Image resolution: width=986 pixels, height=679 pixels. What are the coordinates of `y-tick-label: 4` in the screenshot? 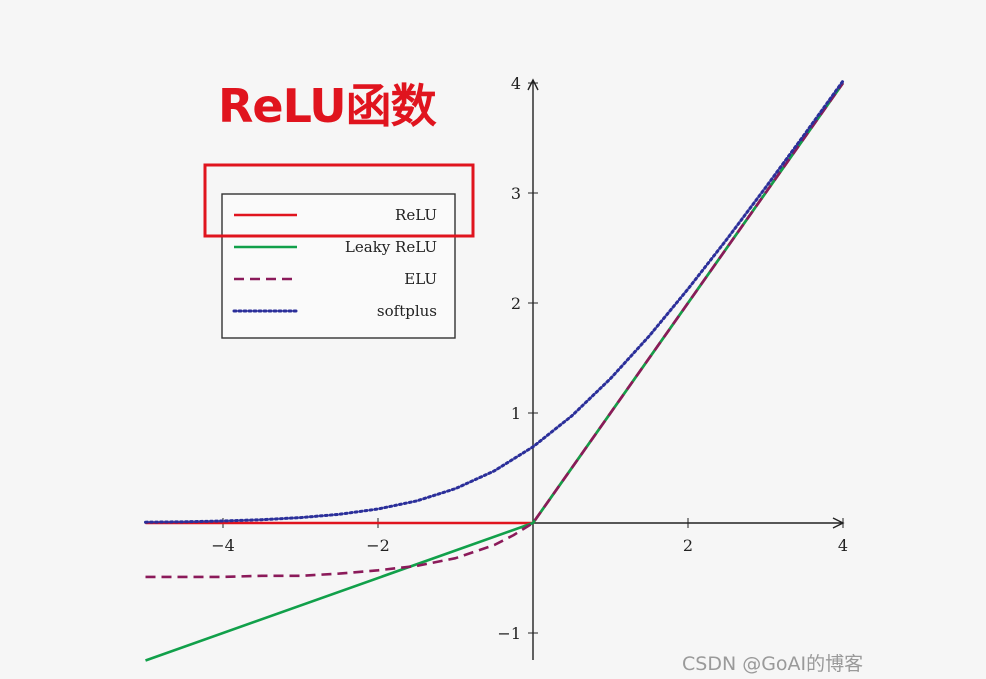 It's located at (516, 83).